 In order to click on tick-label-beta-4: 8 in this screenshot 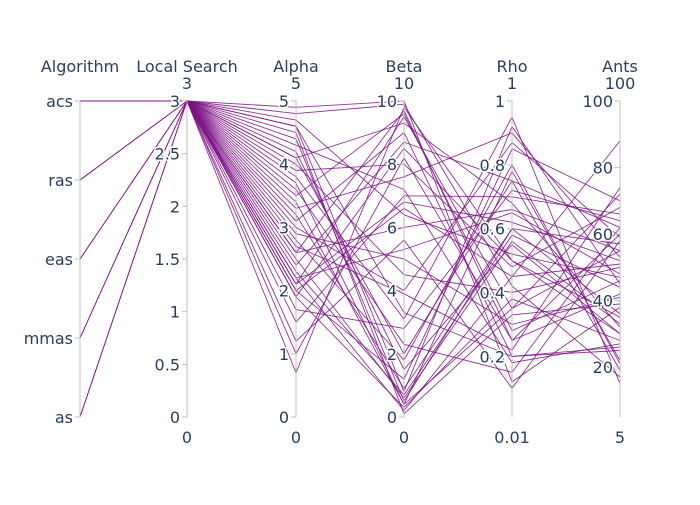, I will do `click(392, 164)`.